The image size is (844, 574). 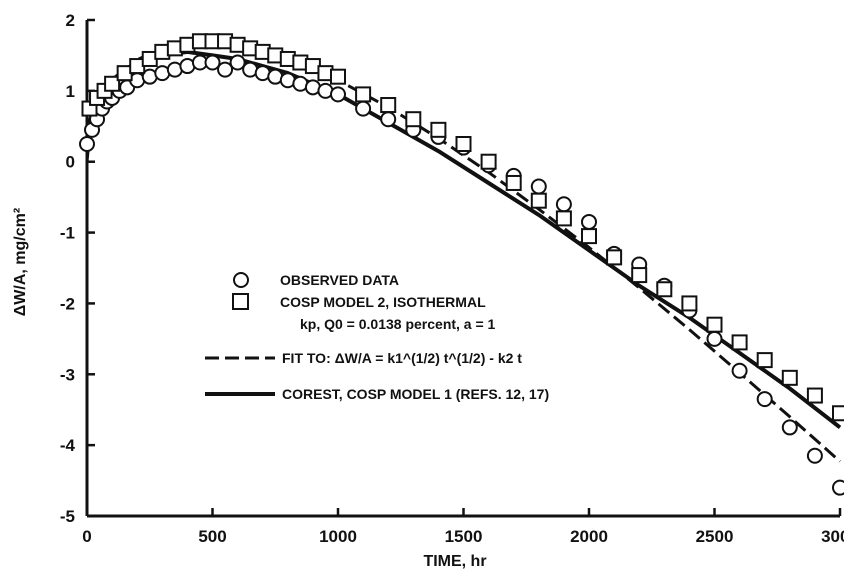 What do you see at coordinates (67, 233) in the screenshot?
I see `y-tick-label: -1` at bounding box center [67, 233].